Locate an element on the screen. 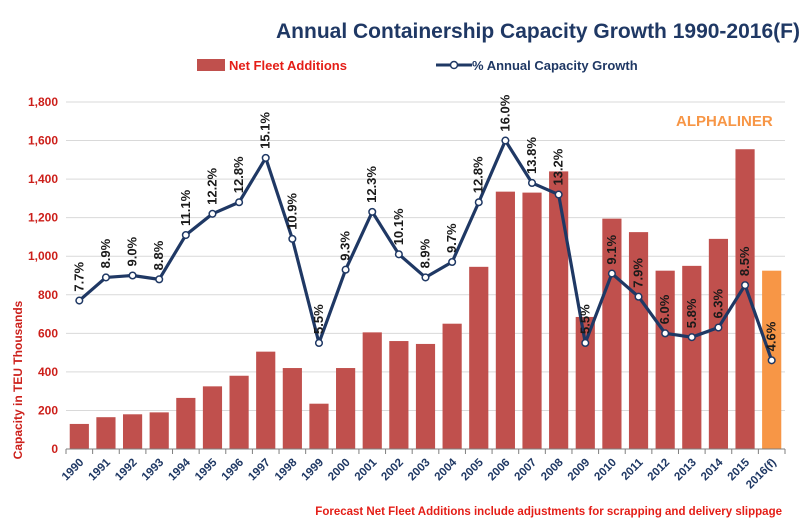 This screenshot has height=529, width=800. x-tick-label: 2016(f) is located at coordinates (761, 474).